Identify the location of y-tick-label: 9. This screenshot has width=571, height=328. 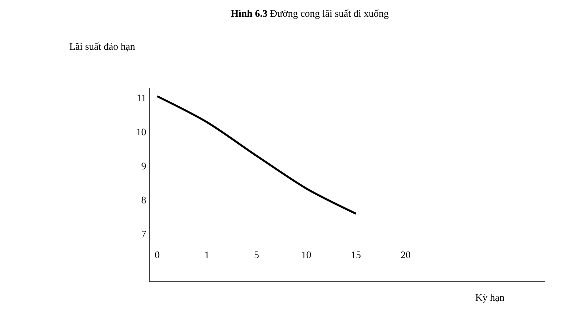
(144, 166).